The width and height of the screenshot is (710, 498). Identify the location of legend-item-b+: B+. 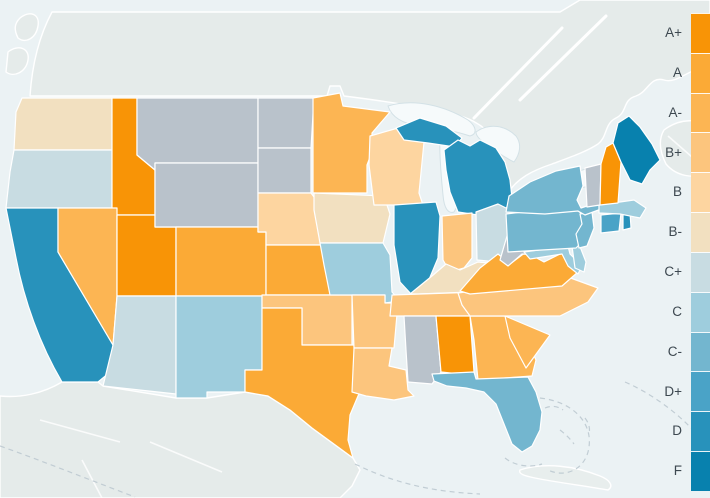
(687, 152).